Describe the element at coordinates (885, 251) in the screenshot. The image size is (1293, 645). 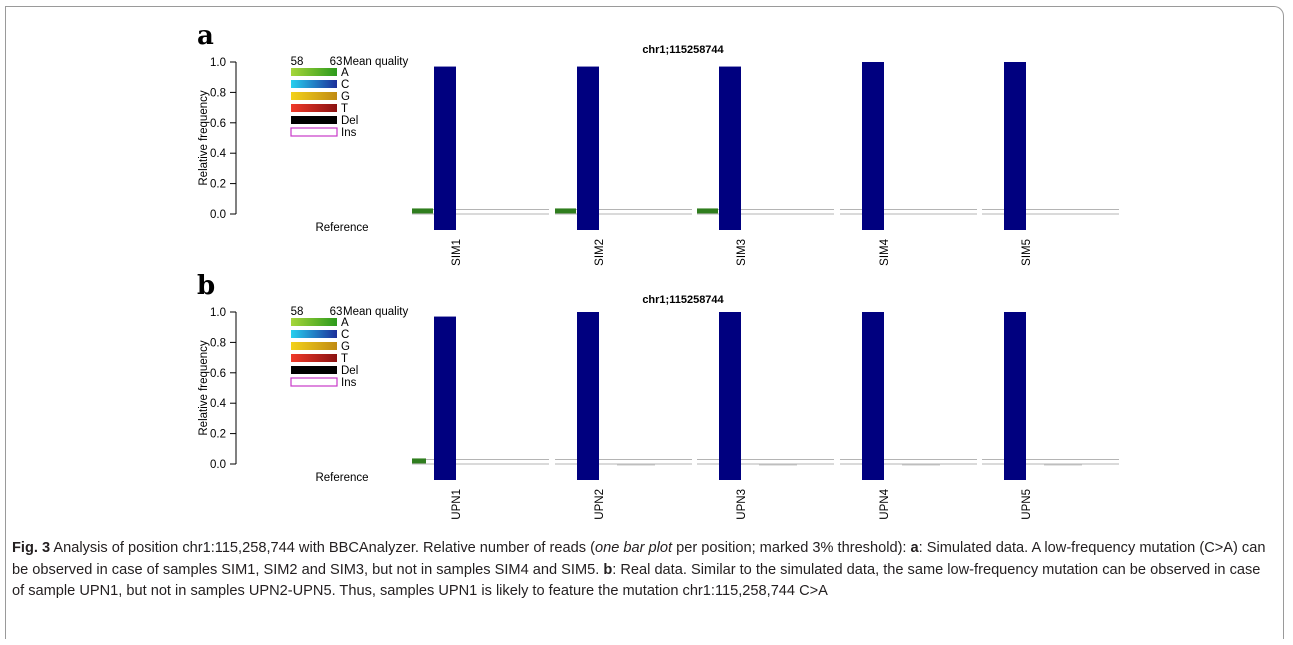
I see `category-label-sim4: SIM4` at that location.